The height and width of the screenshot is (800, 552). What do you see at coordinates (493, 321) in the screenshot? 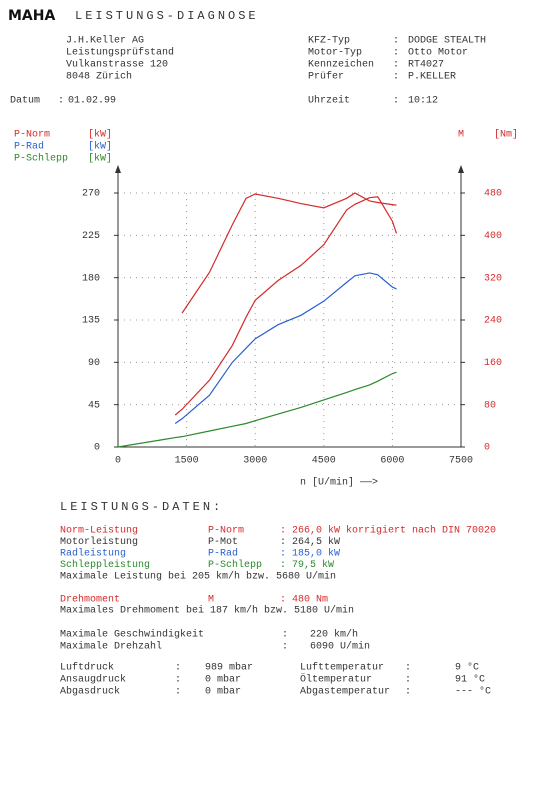
I see `y2-tick-label: 240` at bounding box center [493, 321].